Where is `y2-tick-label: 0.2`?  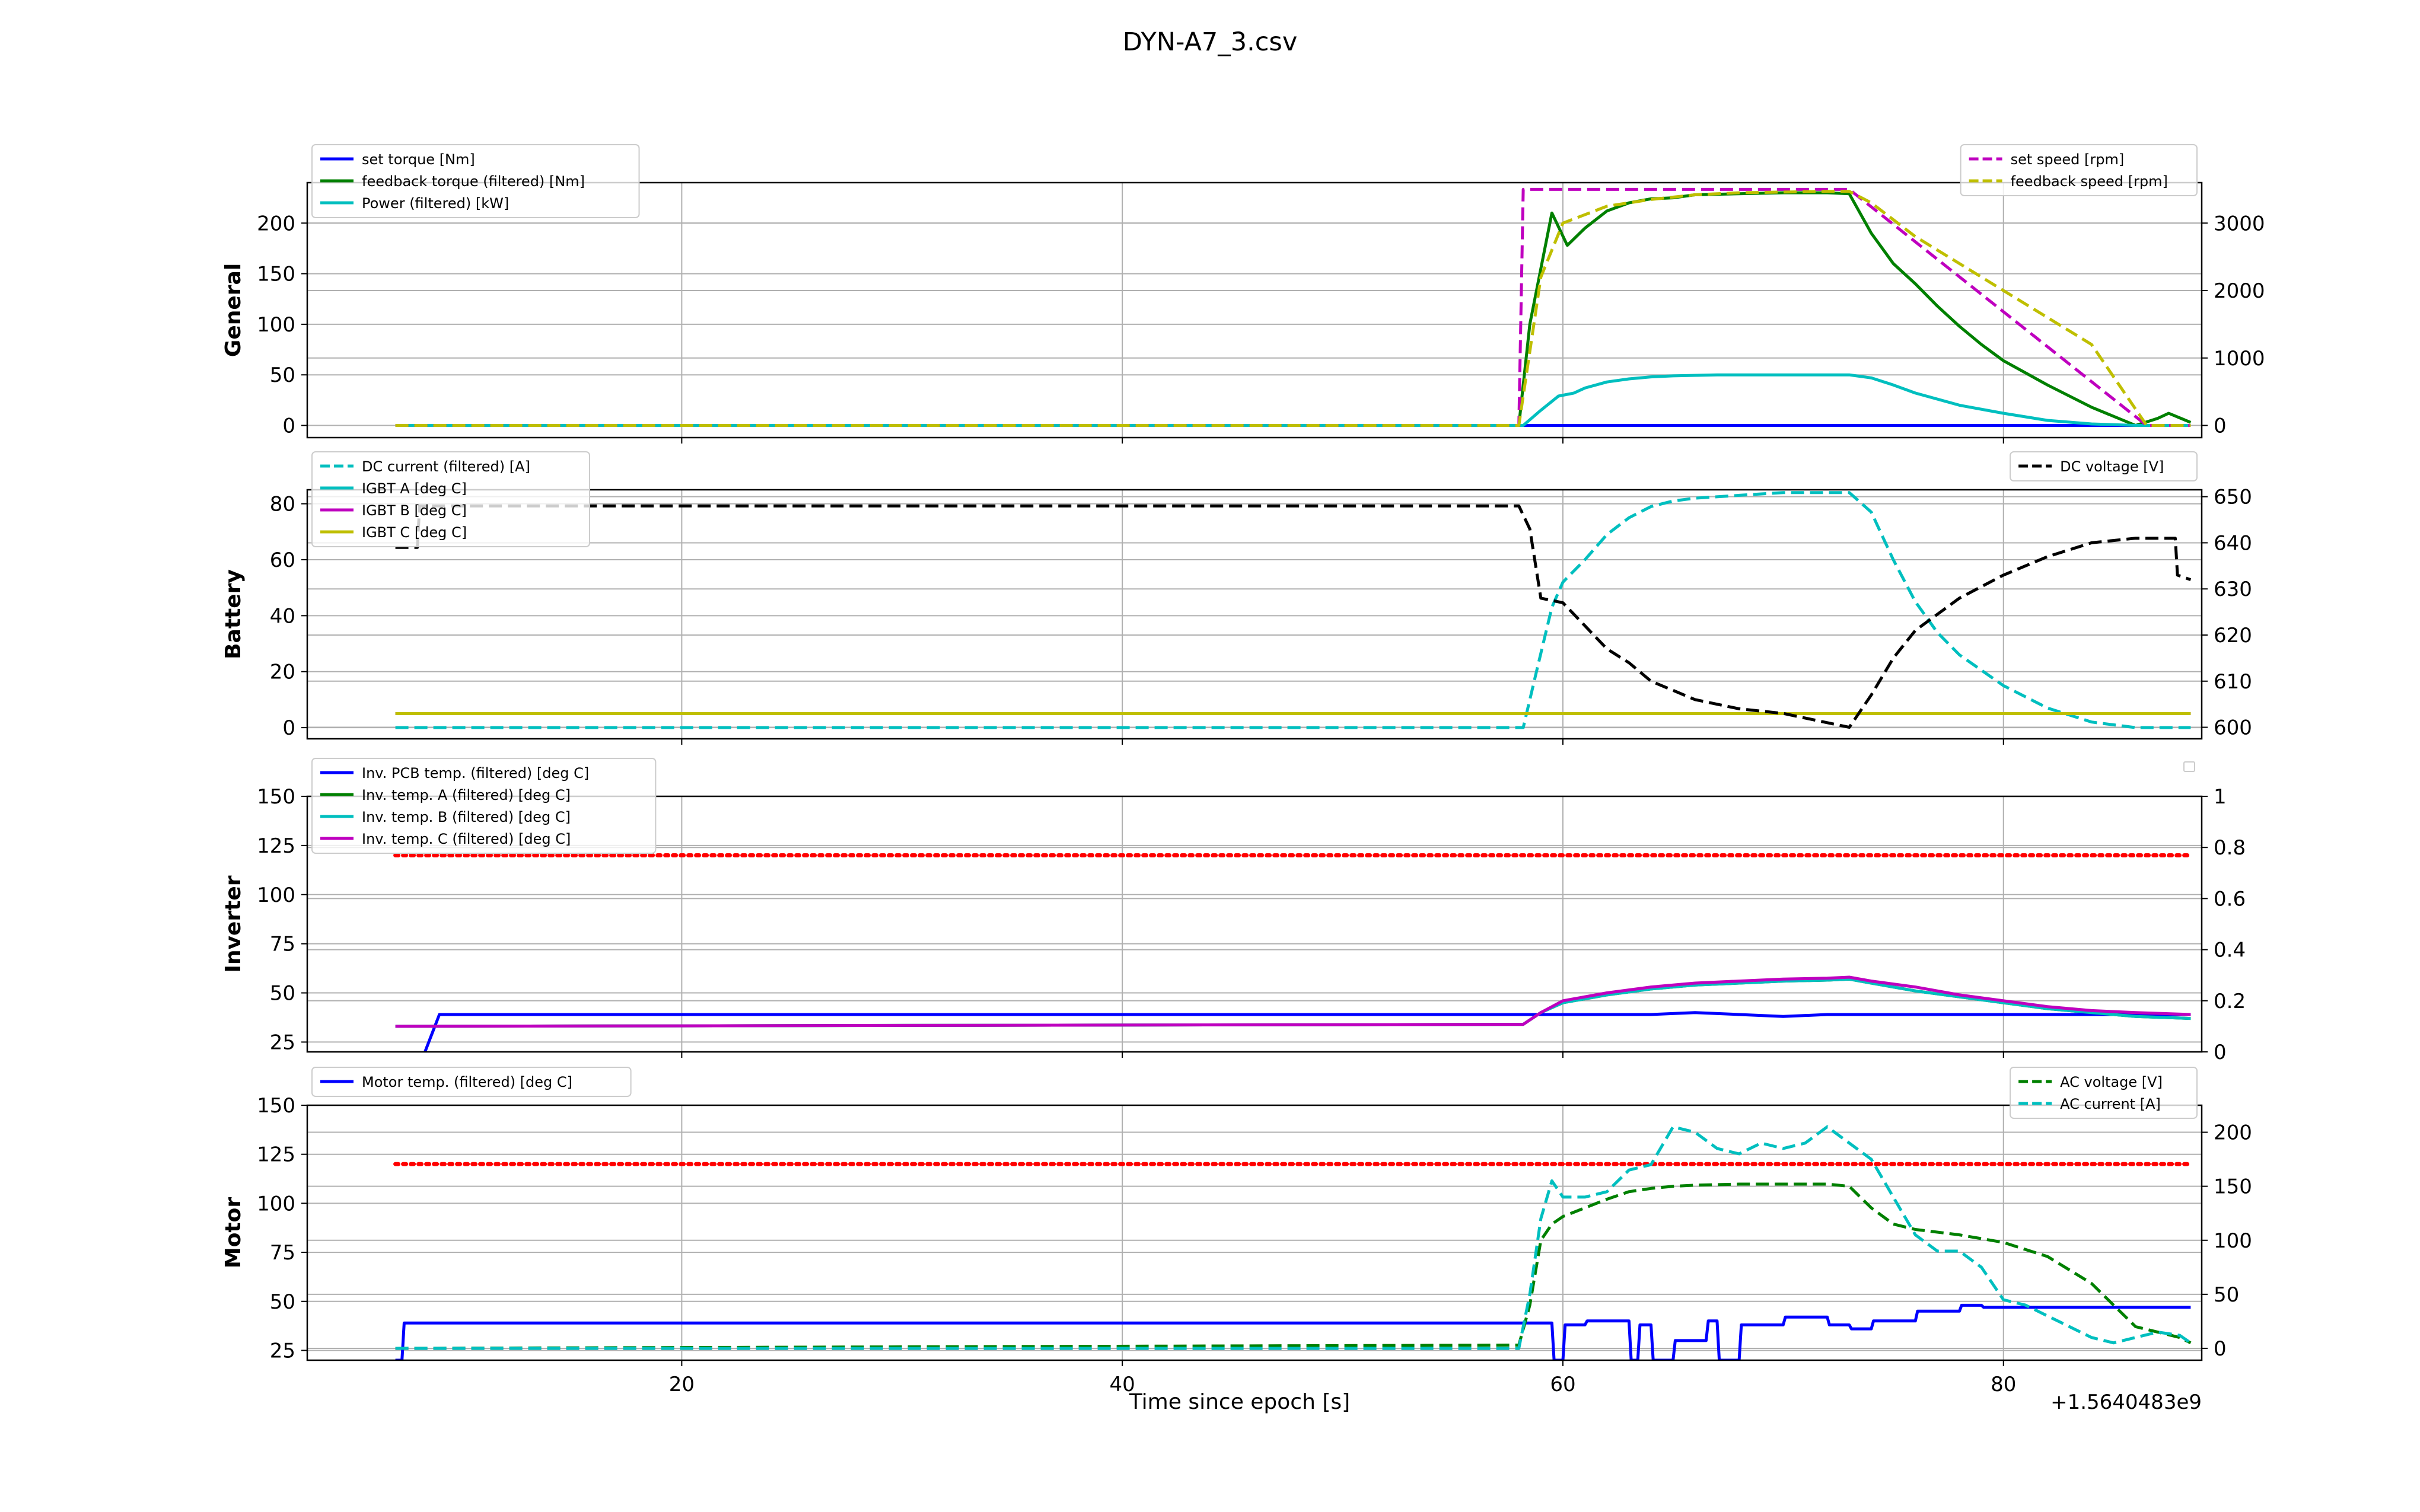
y2-tick-label: 0.2 is located at coordinates (2230, 1001).